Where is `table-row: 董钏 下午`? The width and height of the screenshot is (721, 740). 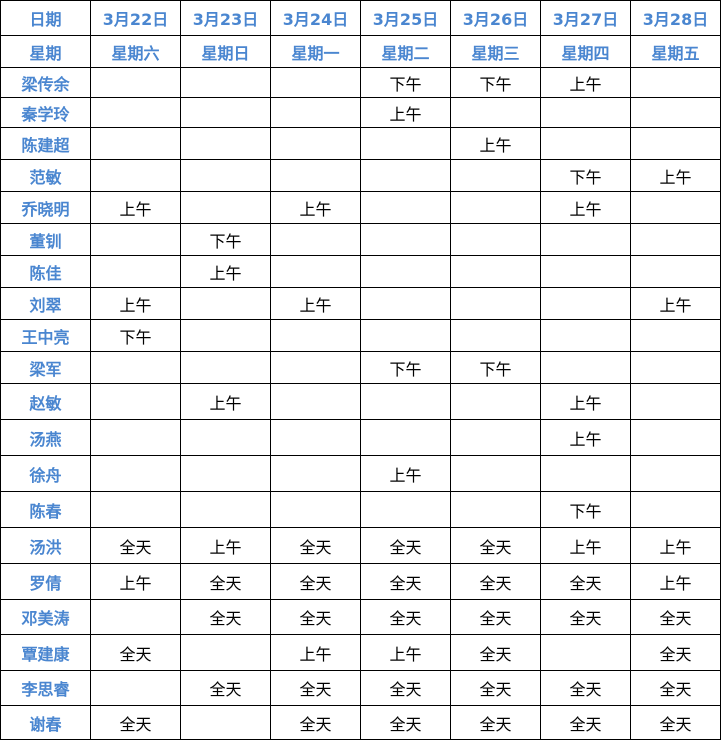
table-row: 董钏 下午 is located at coordinates (360, 239).